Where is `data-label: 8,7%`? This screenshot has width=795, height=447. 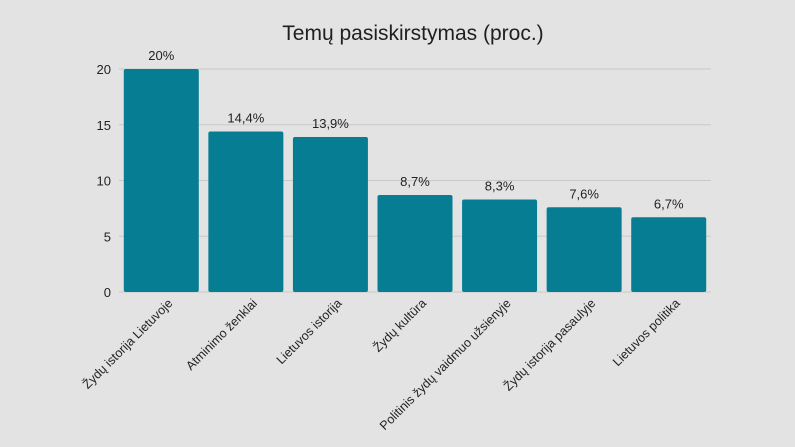 data-label: 8,7% is located at coordinates (415, 181).